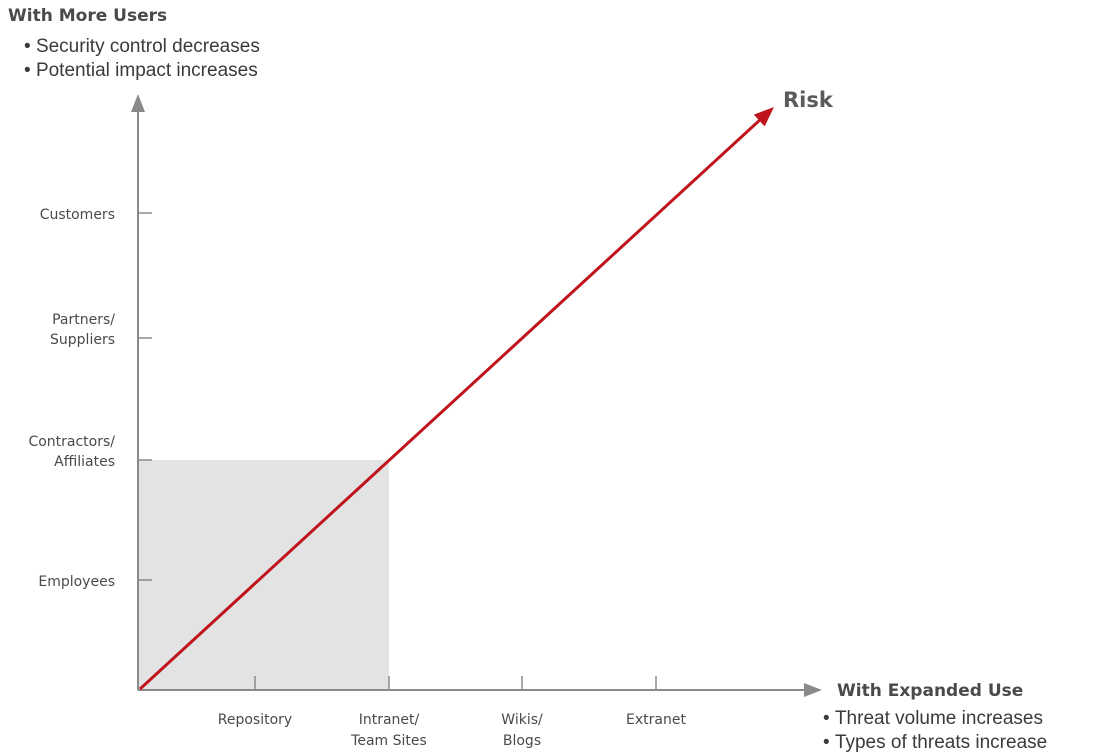 This screenshot has width=1114, height=755. Describe the element at coordinates (77, 215) in the screenshot. I see `y-tick-label: Customers` at that location.